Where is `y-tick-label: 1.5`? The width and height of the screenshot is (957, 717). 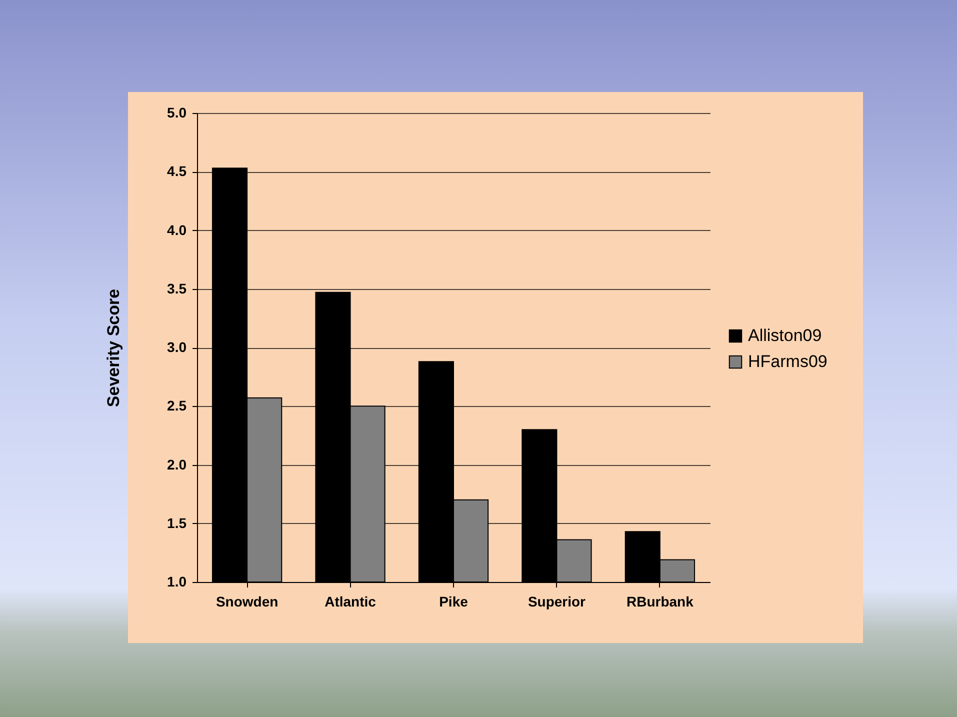 y-tick-label: 1.5 is located at coordinates (177, 522).